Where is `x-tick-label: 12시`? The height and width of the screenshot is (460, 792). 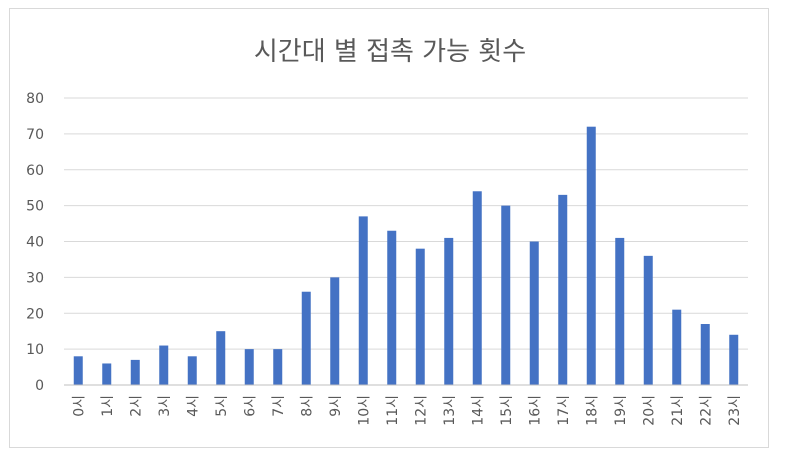
x-tick-label: 12시 is located at coordinates (421, 410).